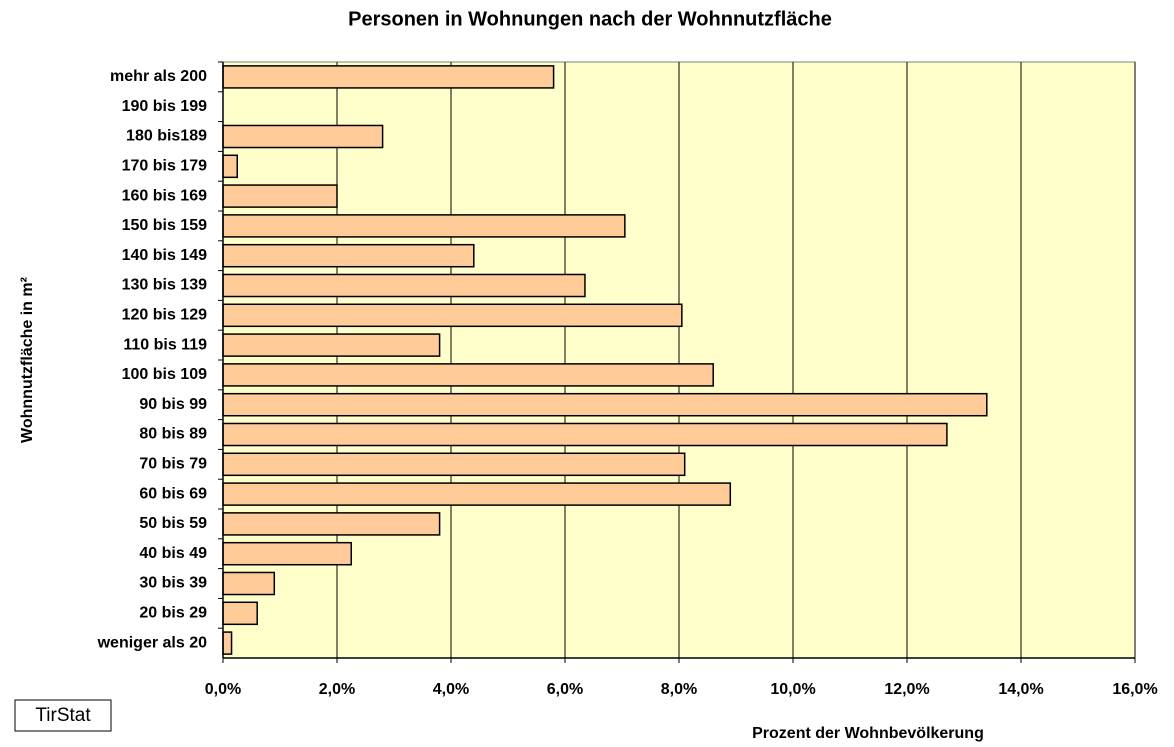 This screenshot has width=1174, height=747. What do you see at coordinates (173, 493) in the screenshot?
I see `y-tick-label: 60 bis 69` at bounding box center [173, 493].